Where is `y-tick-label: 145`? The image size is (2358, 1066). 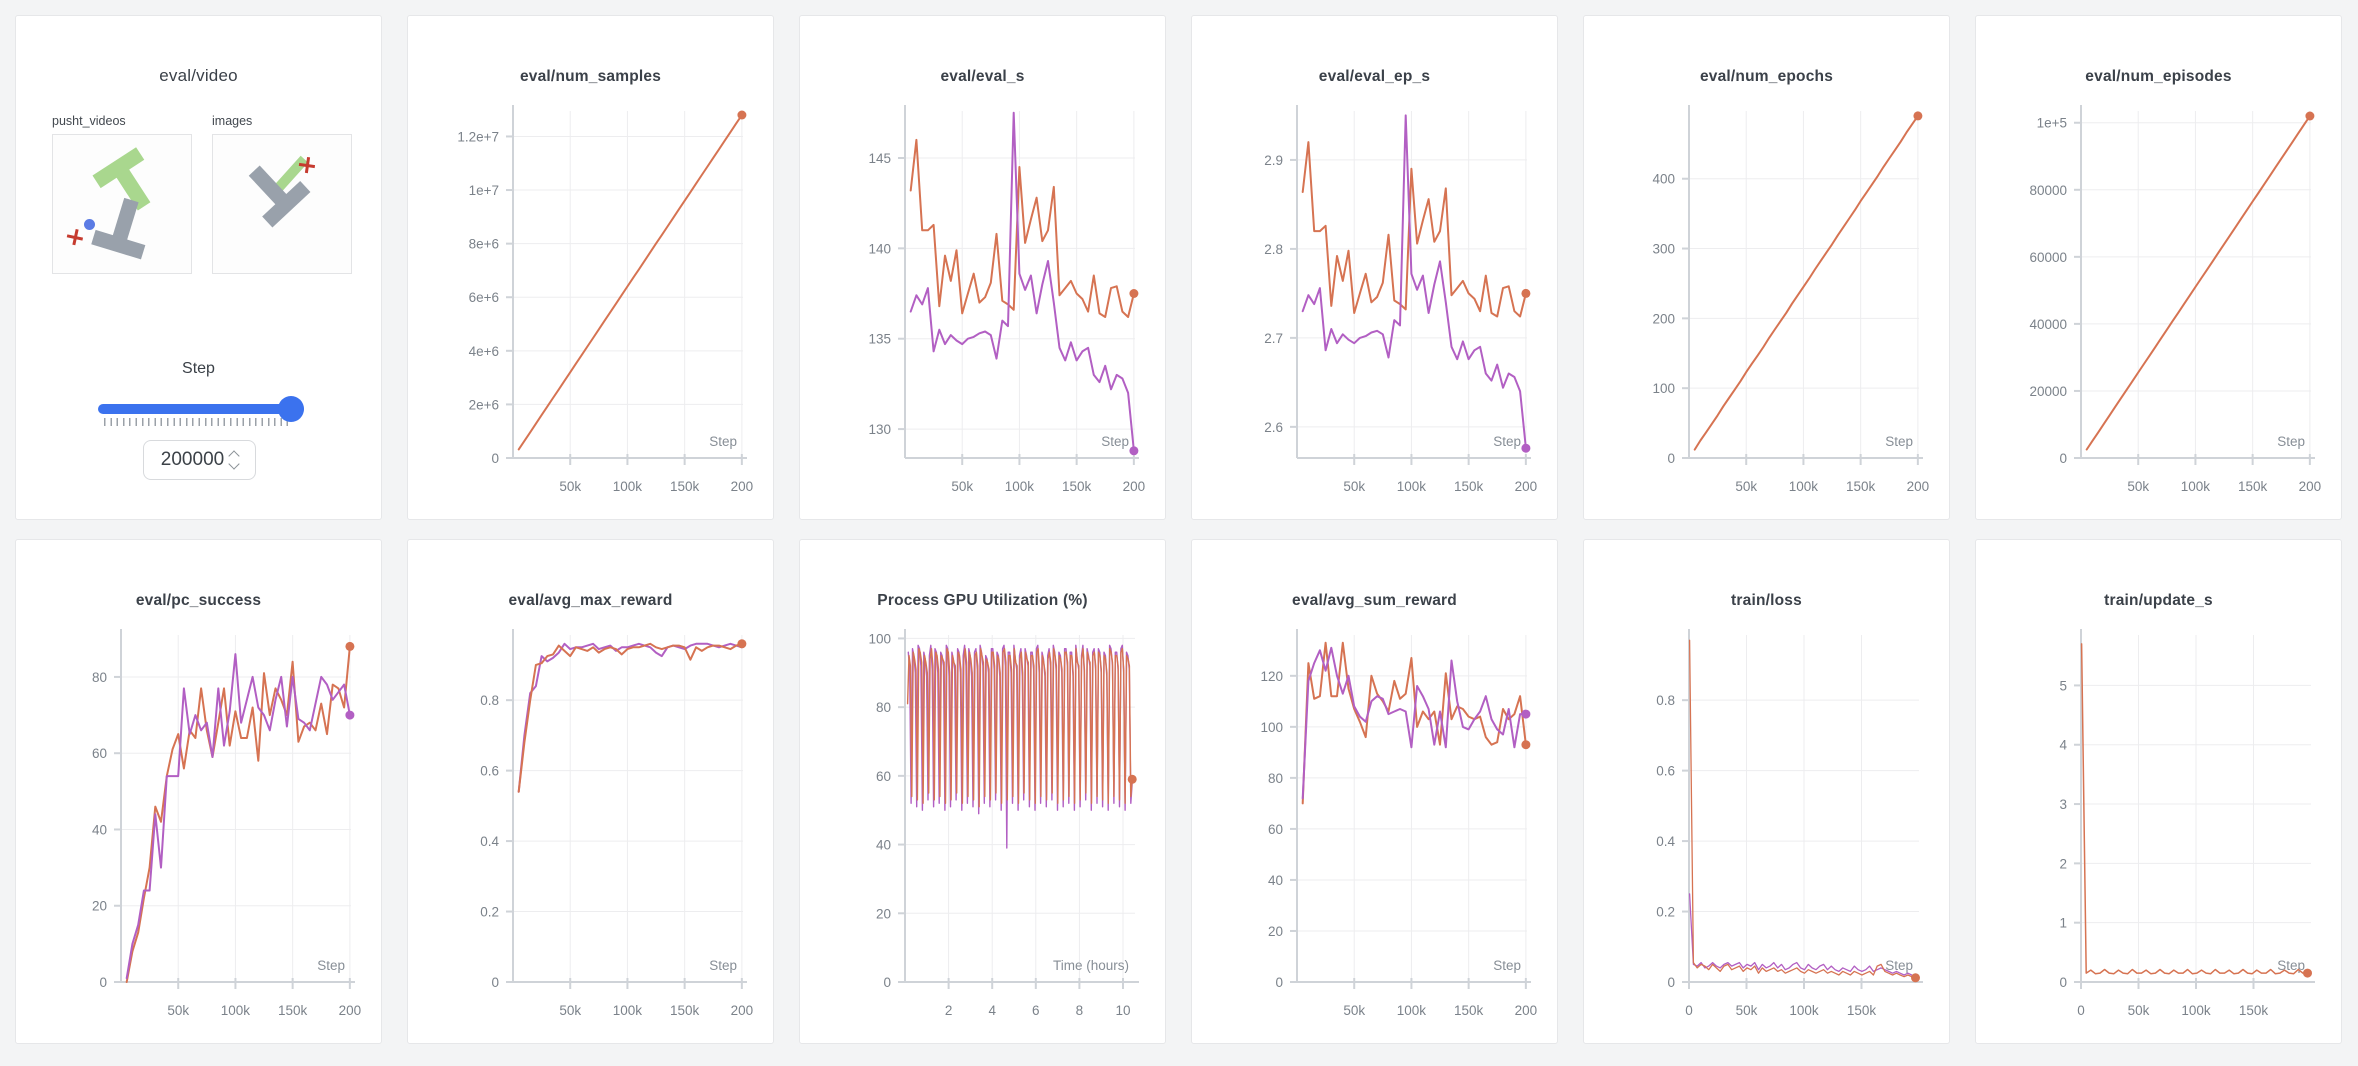 y-tick-label: 145 is located at coordinates (879, 158).